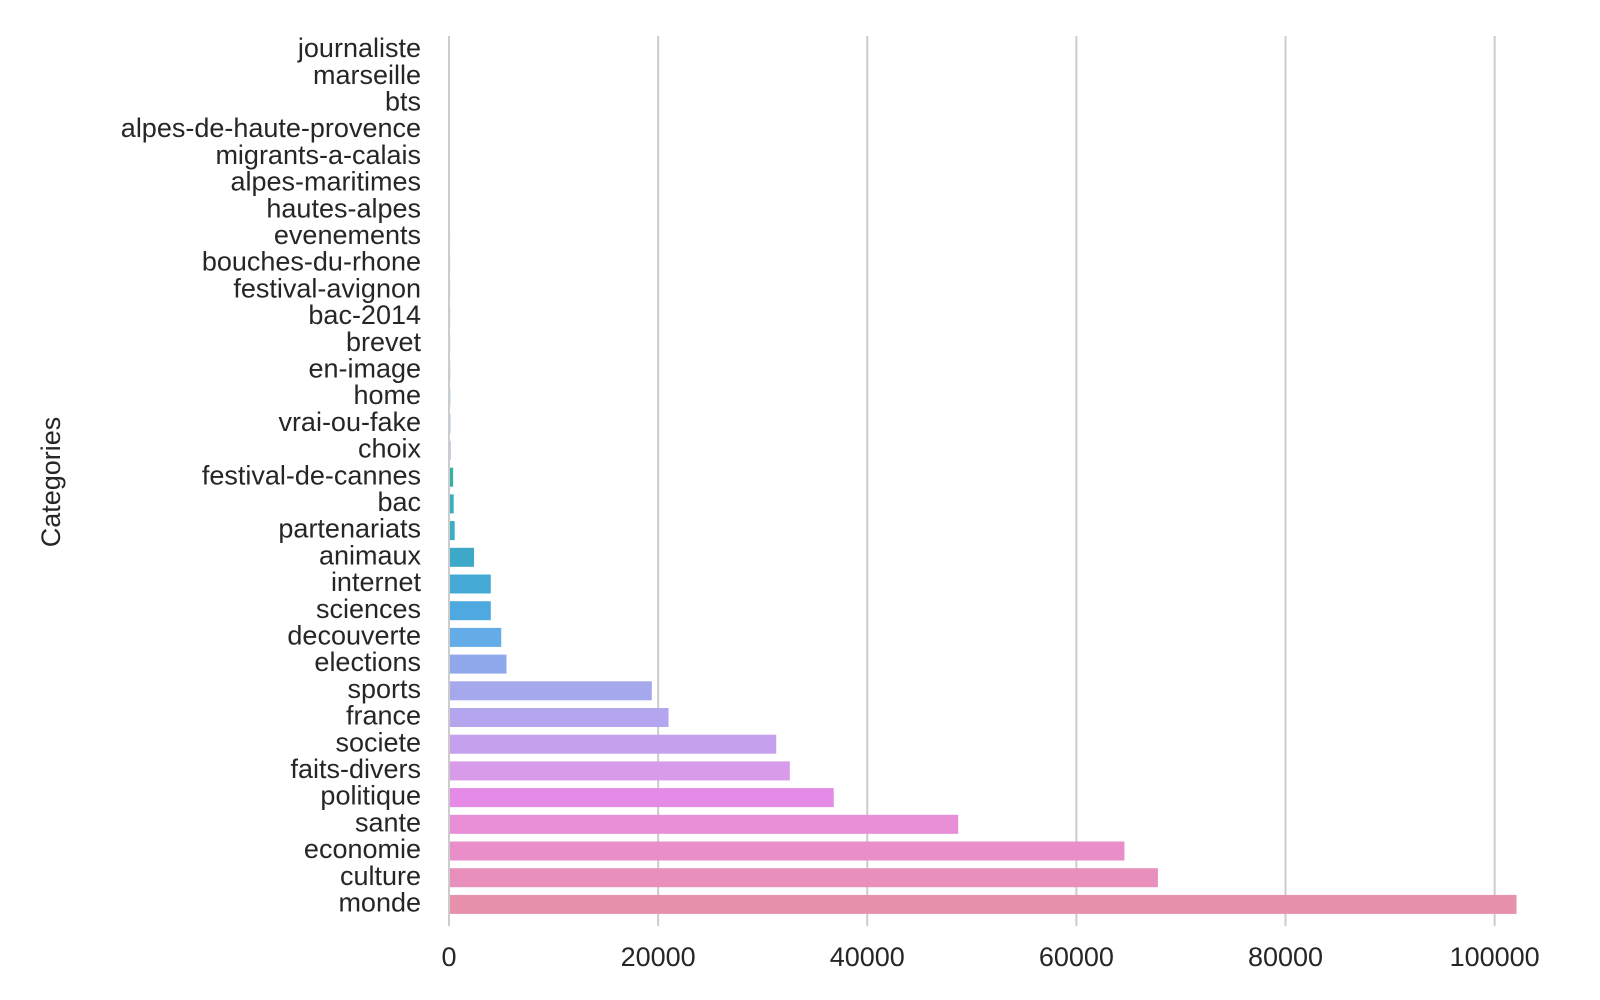 The width and height of the screenshot is (1600, 1000). I want to click on y-tick-label-monde: monde, so click(379, 903).